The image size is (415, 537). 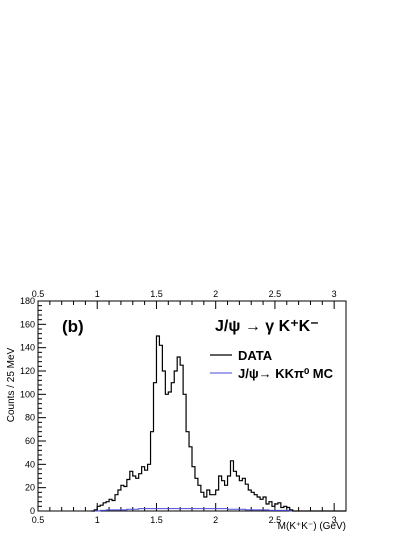 What do you see at coordinates (30, 464) in the screenshot?
I see `y-tick-label: 40` at bounding box center [30, 464].